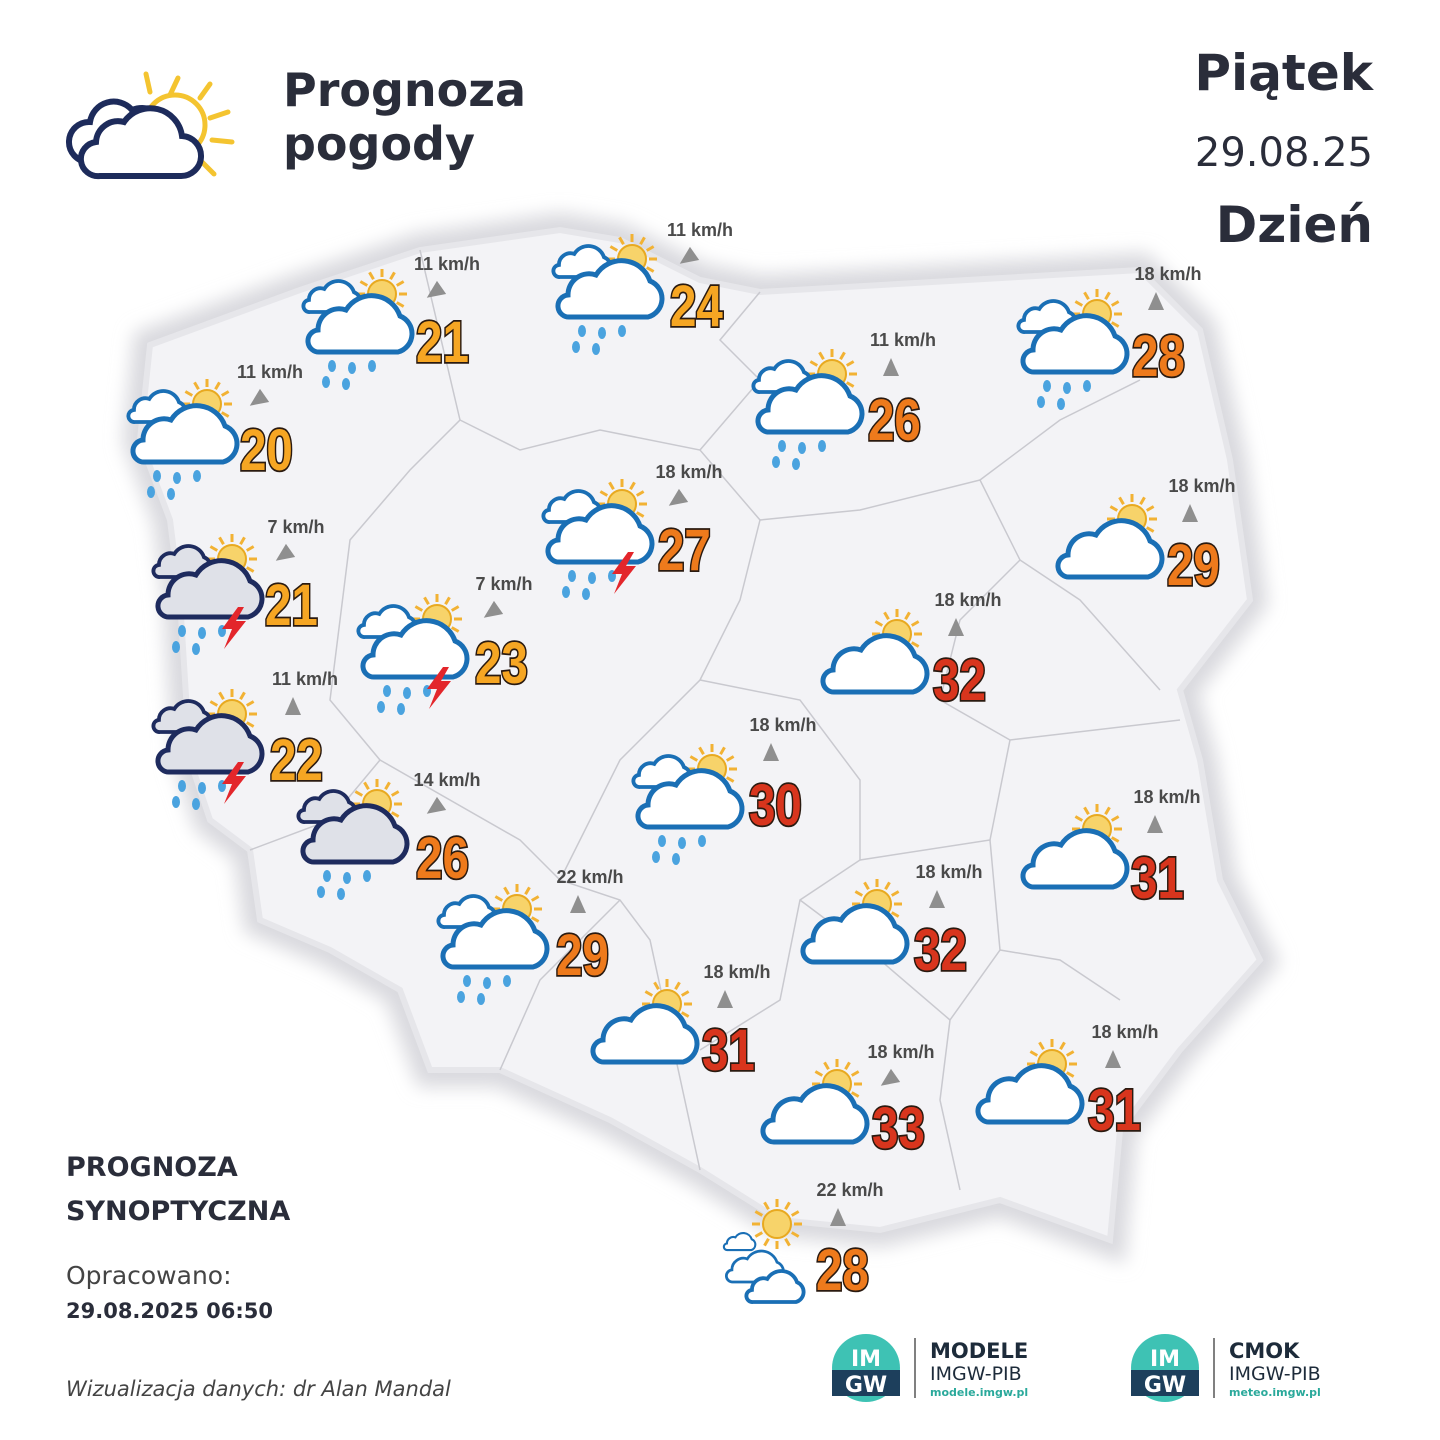 The image size is (1440, 1440). Describe the element at coordinates (589, 877) in the screenshot. I see `wind-speed: 22 km/h` at that location.